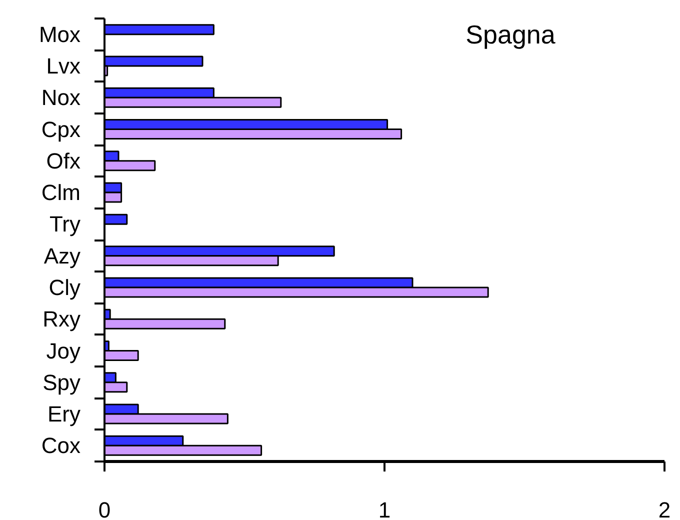 This screenshot has height=520, width=680. Describe the element at coordinates (61, 319) in the screenshot. I see `y-tick-label: Rxy` at that location.